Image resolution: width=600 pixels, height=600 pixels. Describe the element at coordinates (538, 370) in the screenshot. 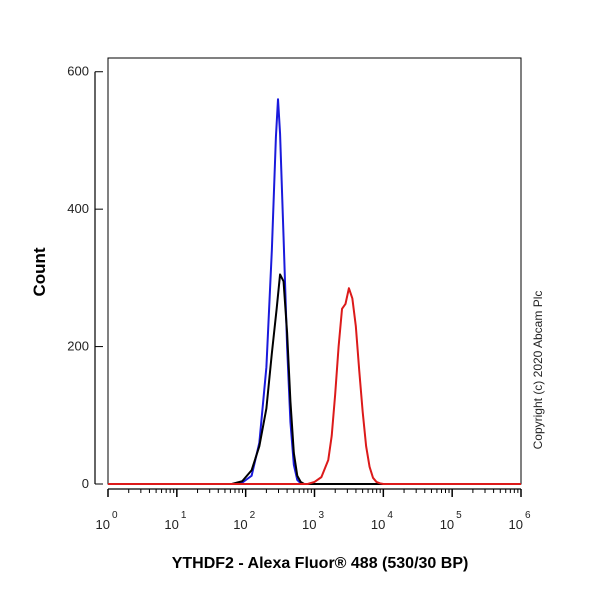

I see `copyright-text: Copyright (c) 2020 Abcam Plc` at that location.